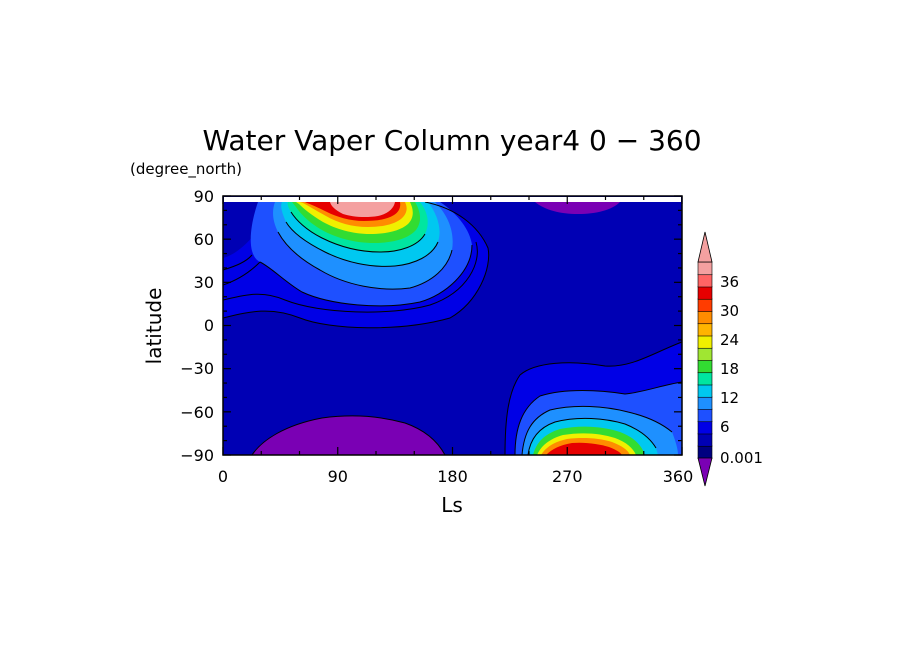  Describe the element at coordinates (741, 370) in the screenshot. I see `colorbar-labels: 36 30 24 18 12 6 0.001` at that location.